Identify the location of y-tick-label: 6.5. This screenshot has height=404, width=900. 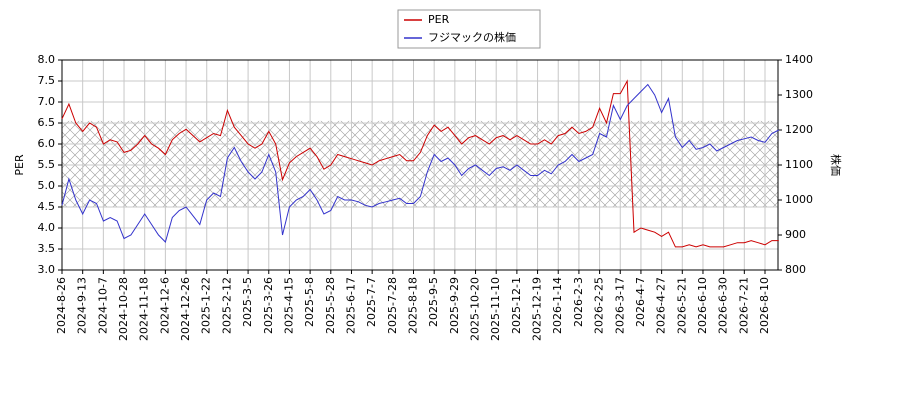
(47, 122).